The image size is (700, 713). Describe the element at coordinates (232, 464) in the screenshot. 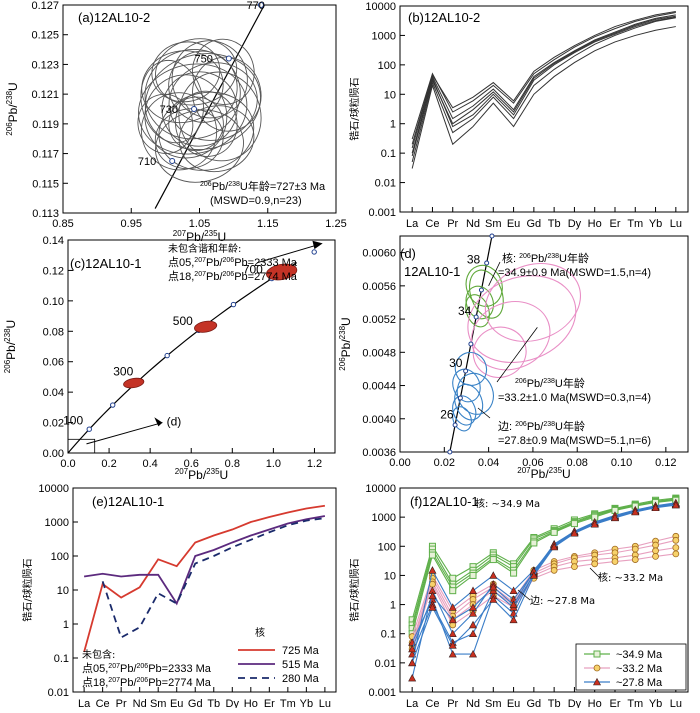

I see `panel-c-xtick-label: 0.8` at that location.